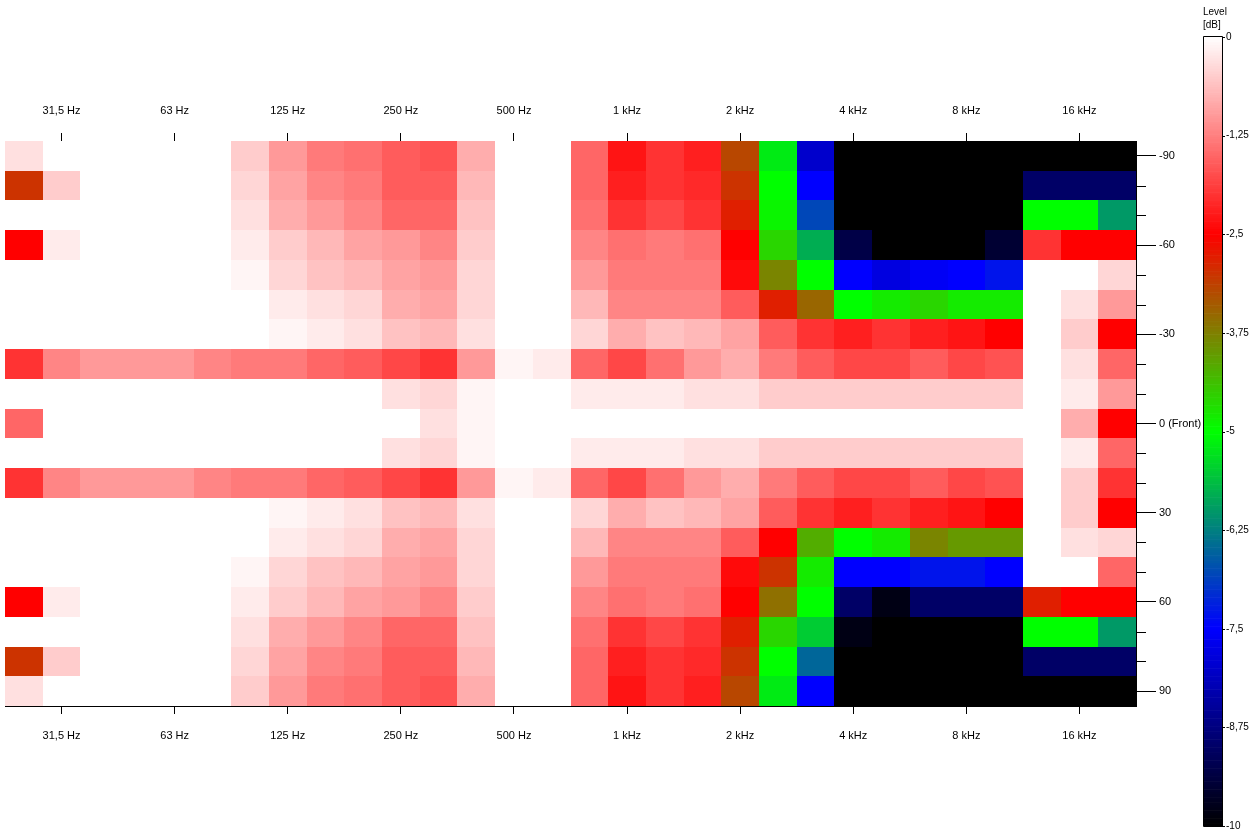 The width and height of the screenshot is (1253, 835). I want to click on category-label: 4 kHz, so click(853, 110).